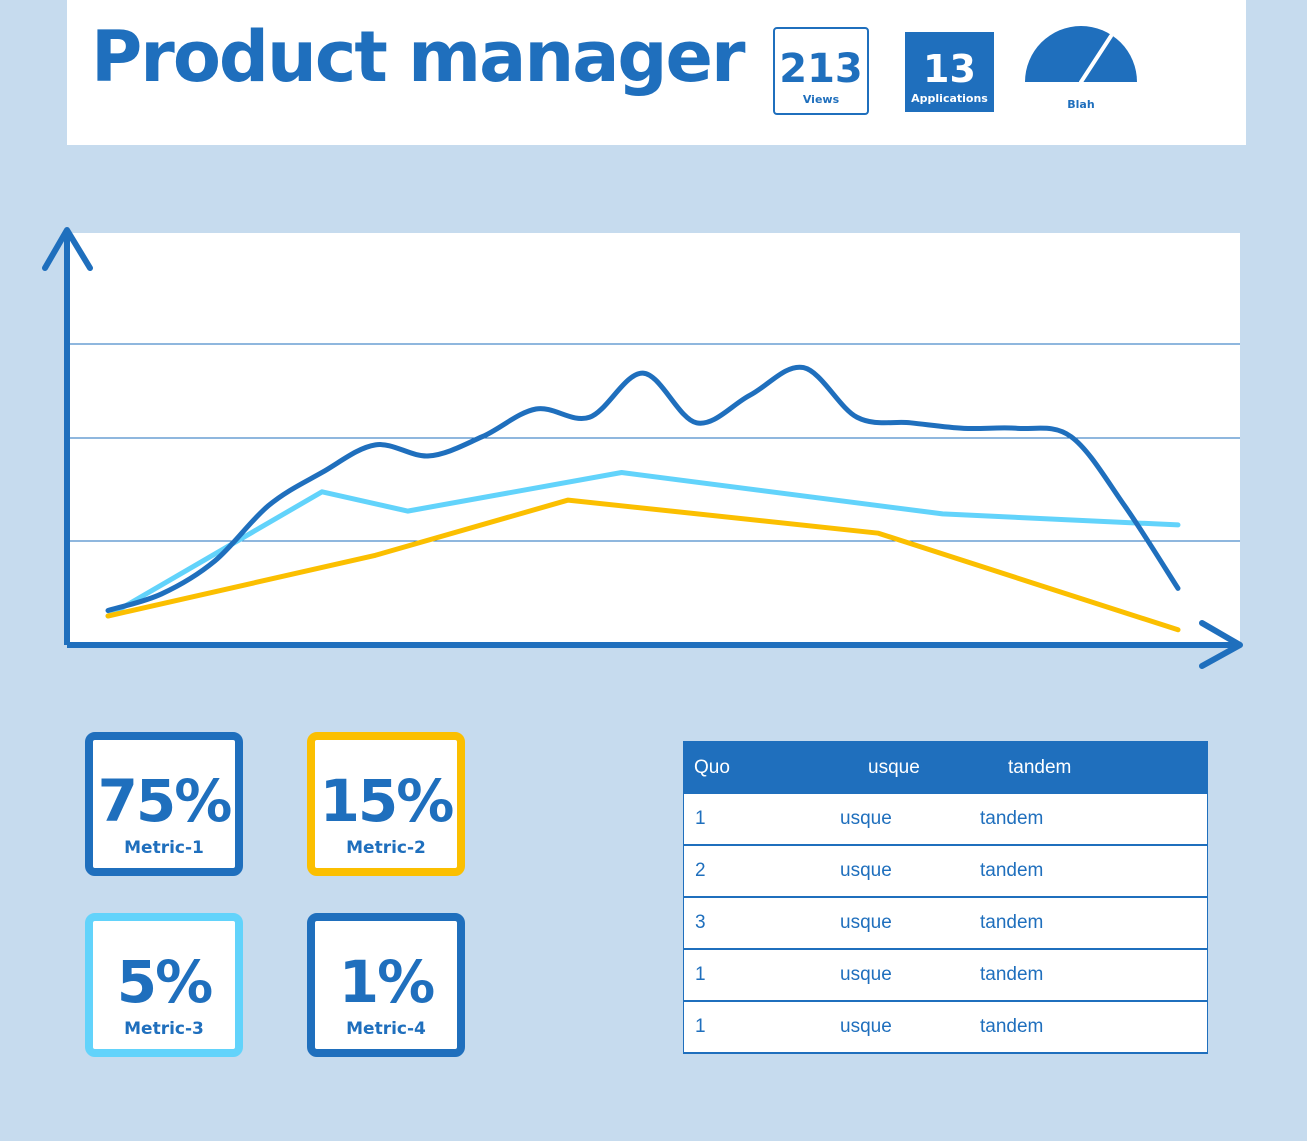 This screenshot has height=1141, width=1307. Describe the element at coordinates (945, 924) in the screenshot. I see `table-row: 3 usque tandem` at that location.